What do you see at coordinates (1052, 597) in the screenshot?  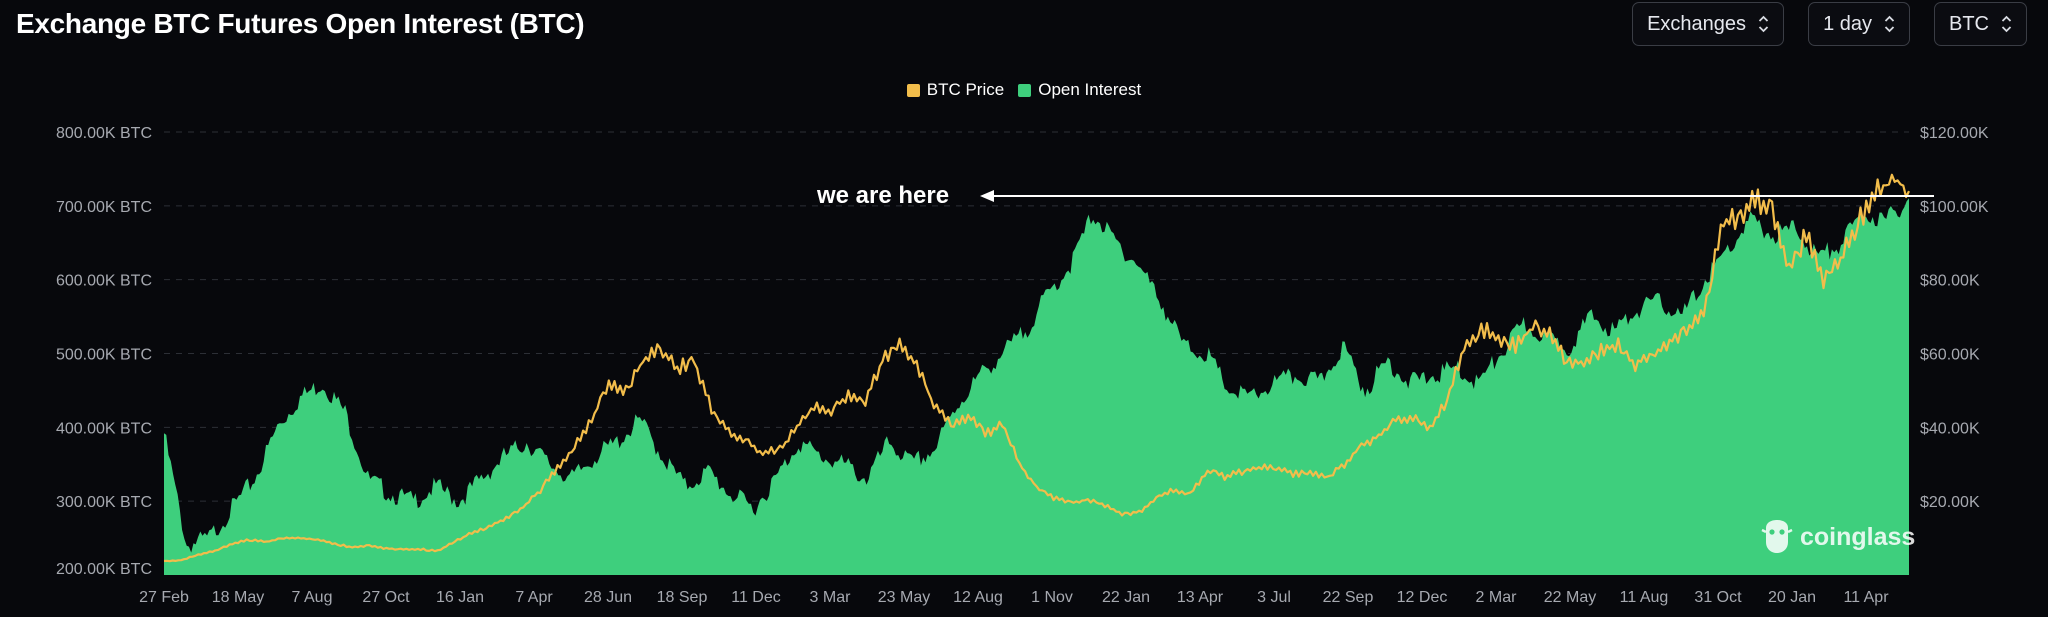 I see `x-tick-label: 1 Nov` at bounding box center [1052, 597].